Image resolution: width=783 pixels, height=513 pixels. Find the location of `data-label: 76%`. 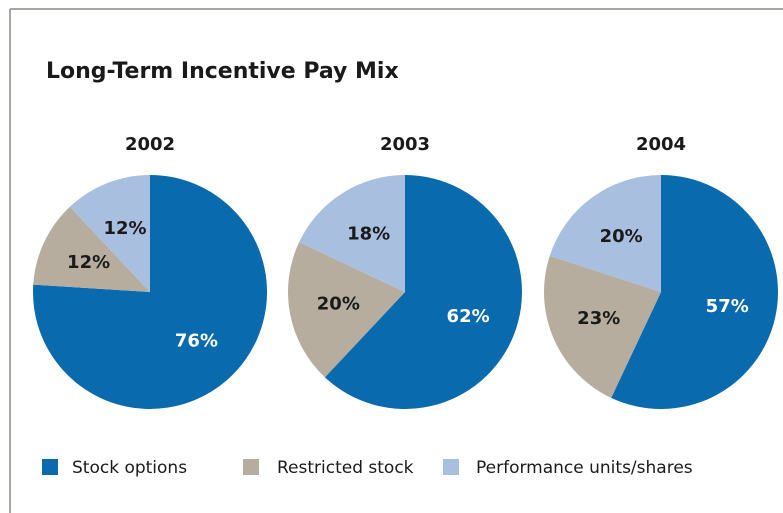

data-label: 76% is located at coordinates (196, 340).